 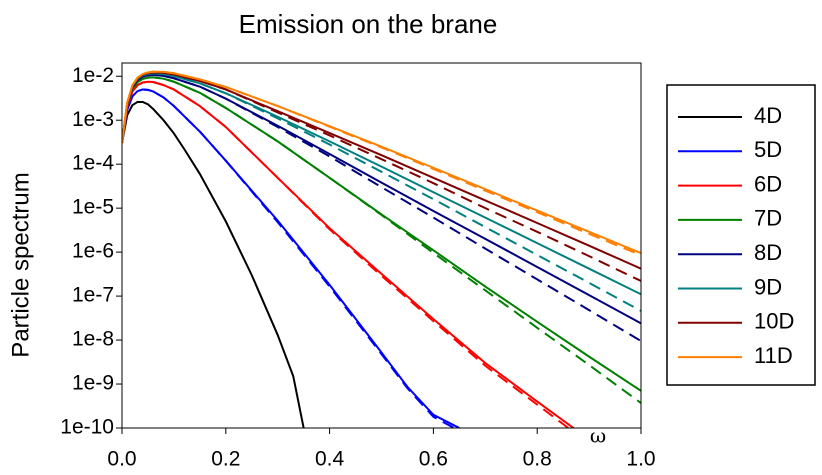 I want to click on y-axis: 1e-2 1e-3 1e-4 1e-5 1e-6 1e-7 1e-8 1e-9 1e-10, so click(x=91, y=251).